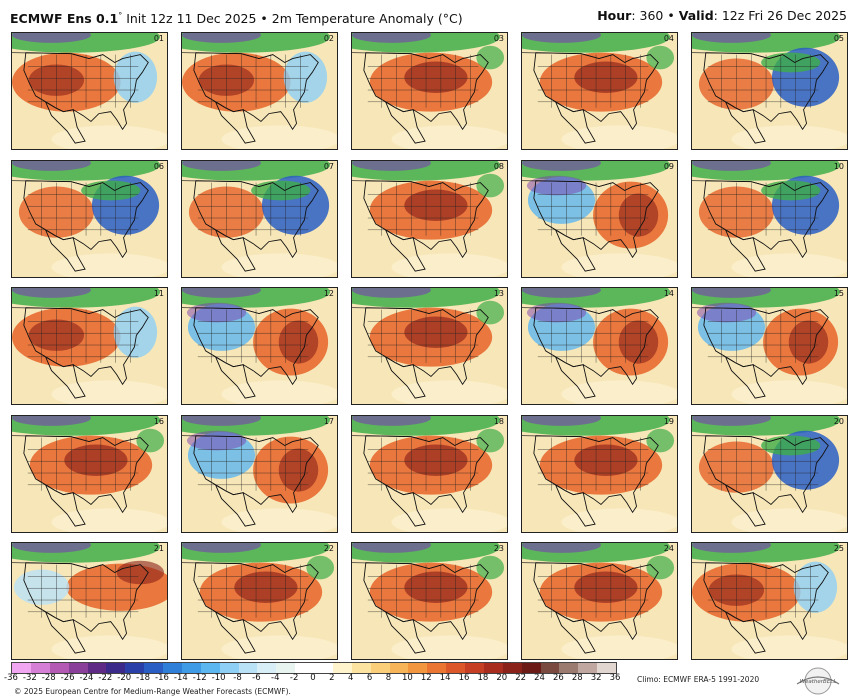  I want to click on ensemble-member-panel: 01, so click(89, 91).